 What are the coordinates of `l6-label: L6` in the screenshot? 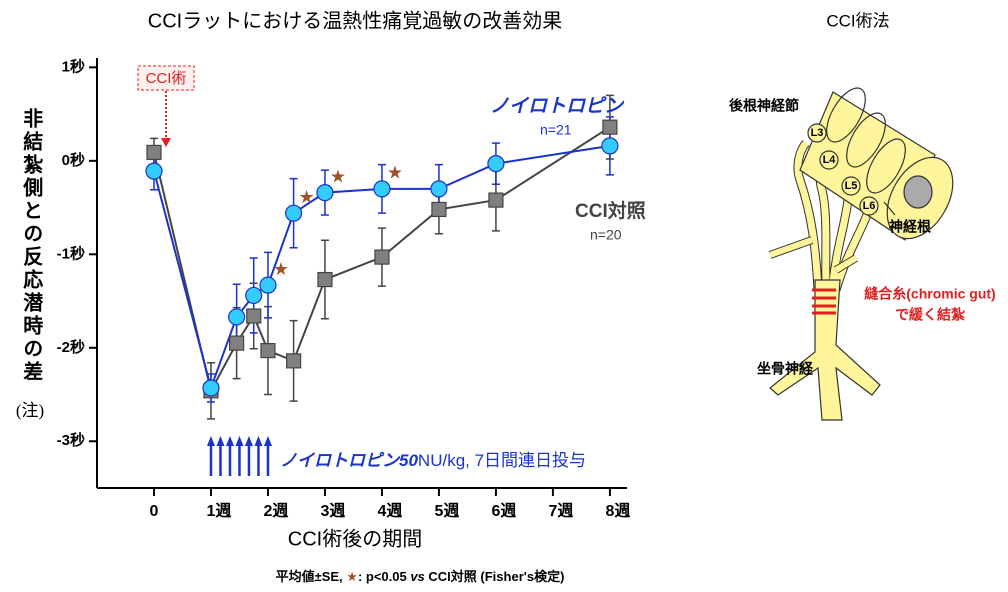 It's located at (869, 206).